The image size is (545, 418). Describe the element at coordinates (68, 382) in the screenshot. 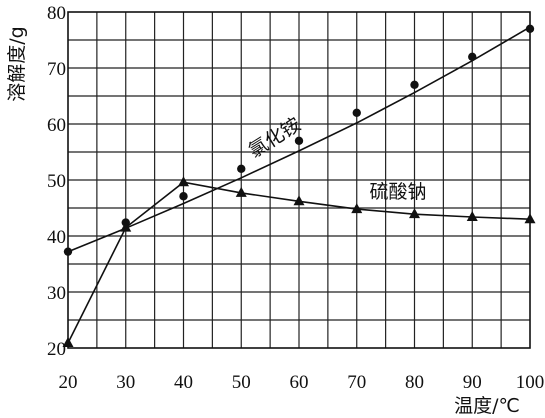

I see `x-tick-label: 20` at that location.